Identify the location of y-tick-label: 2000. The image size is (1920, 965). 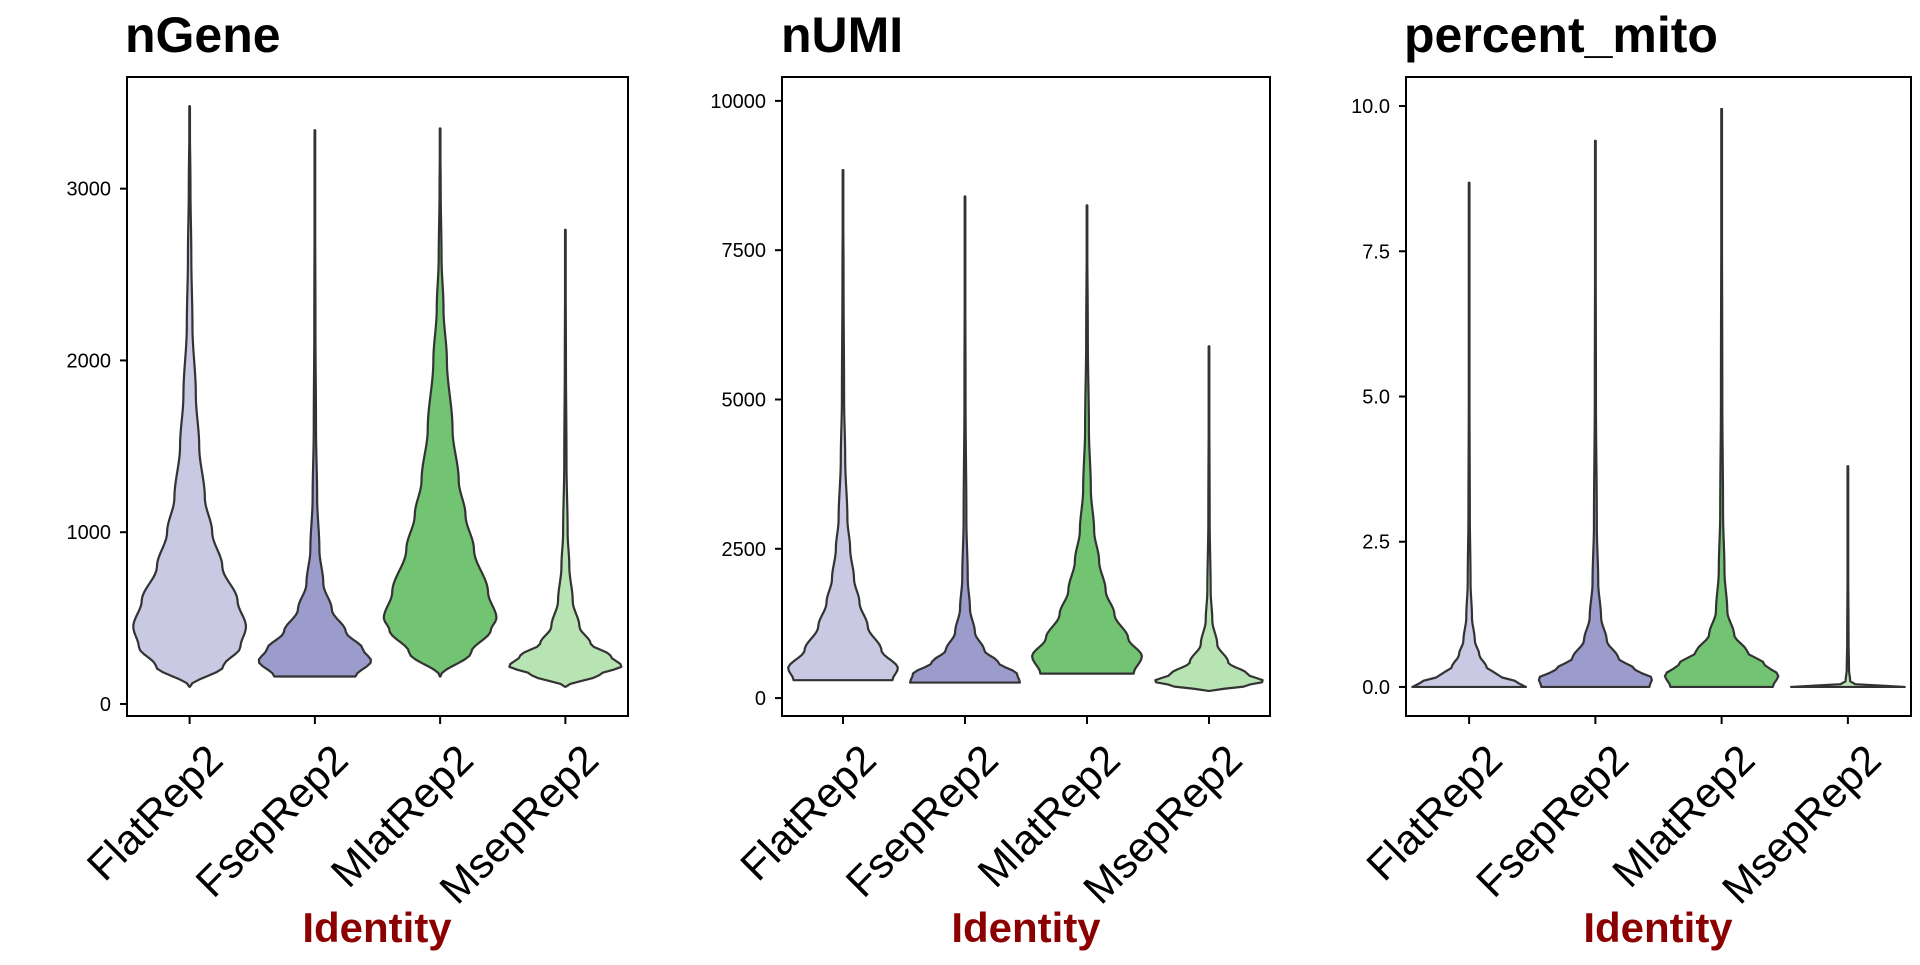
(89, 361).